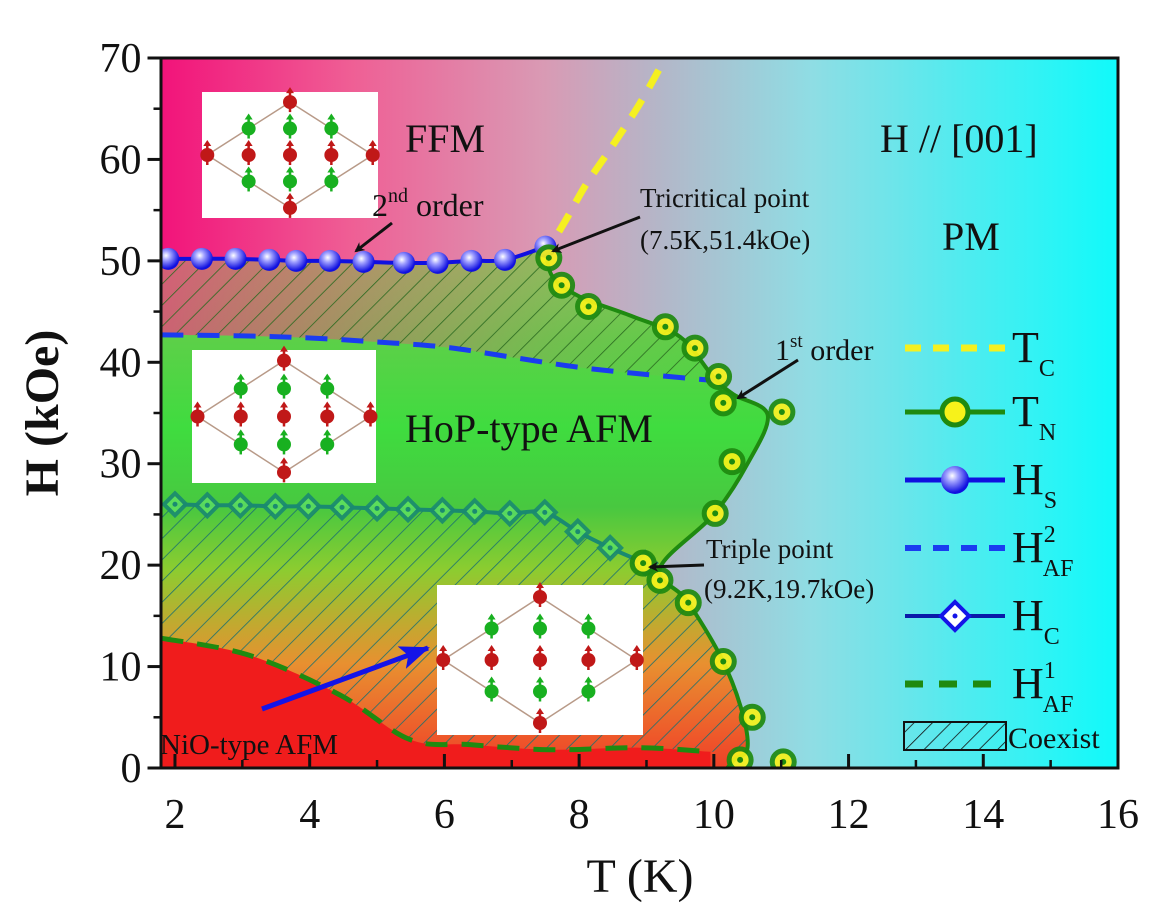 The width and height of the screenshot is (1161, 919). What do you see at coordinates (1036, 620) in the screenshot?
I see `legend-label: HC` at bounding box center [1036, 620].